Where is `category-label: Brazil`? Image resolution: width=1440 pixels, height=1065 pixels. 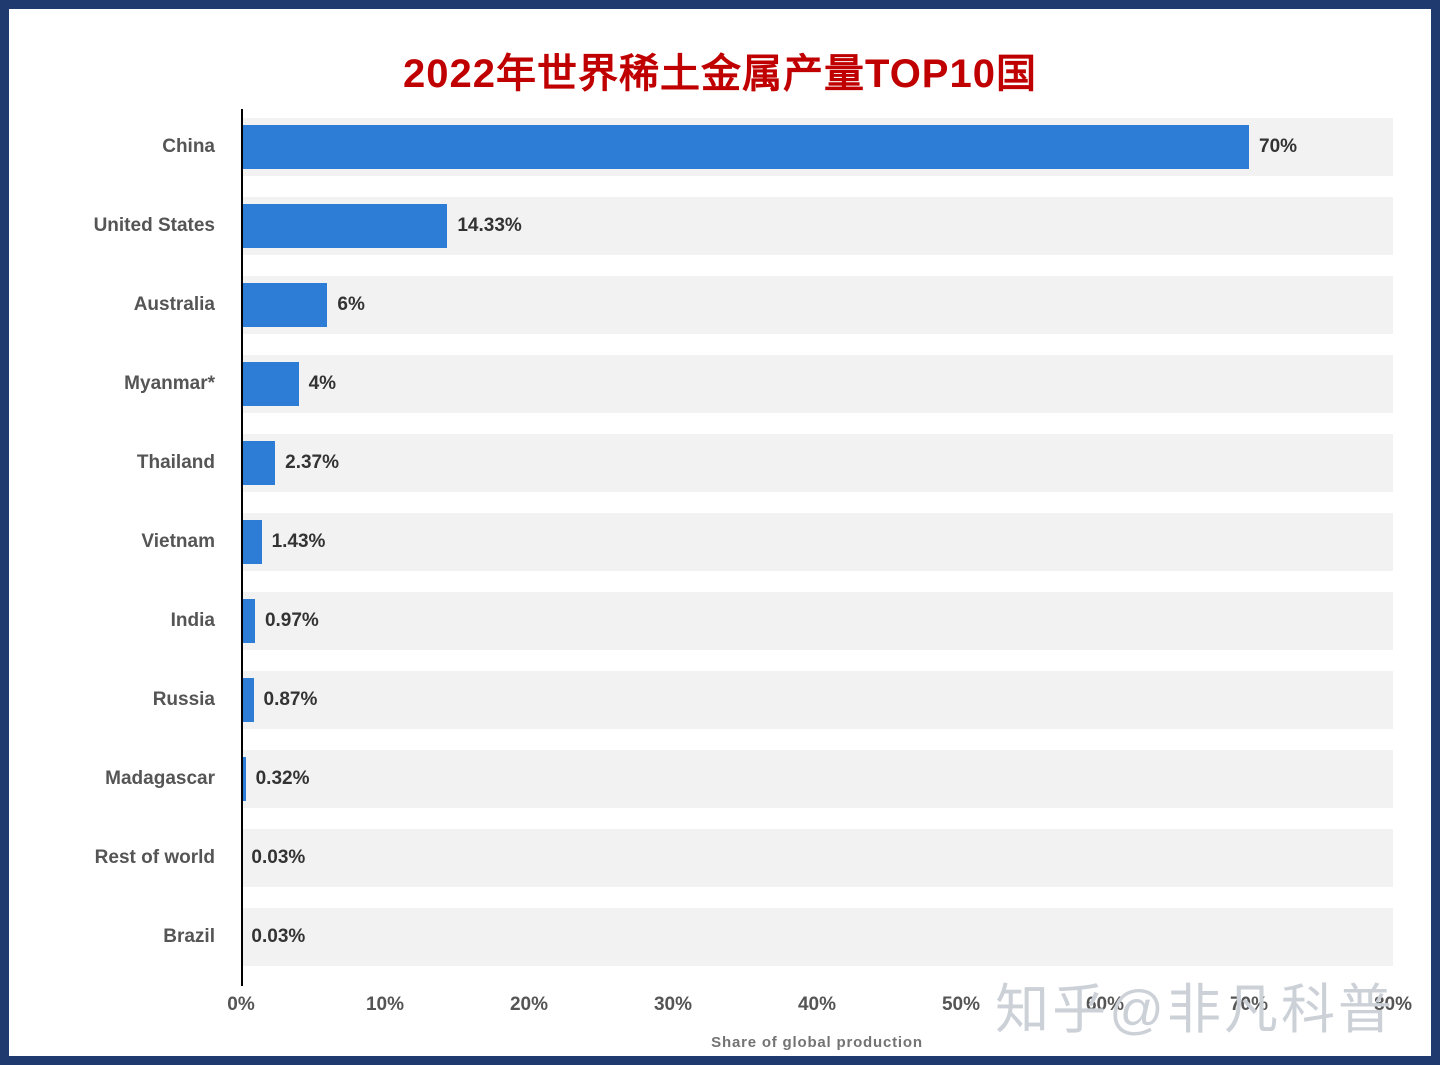 category-label: Brazil is located at coordinates (189, 936).